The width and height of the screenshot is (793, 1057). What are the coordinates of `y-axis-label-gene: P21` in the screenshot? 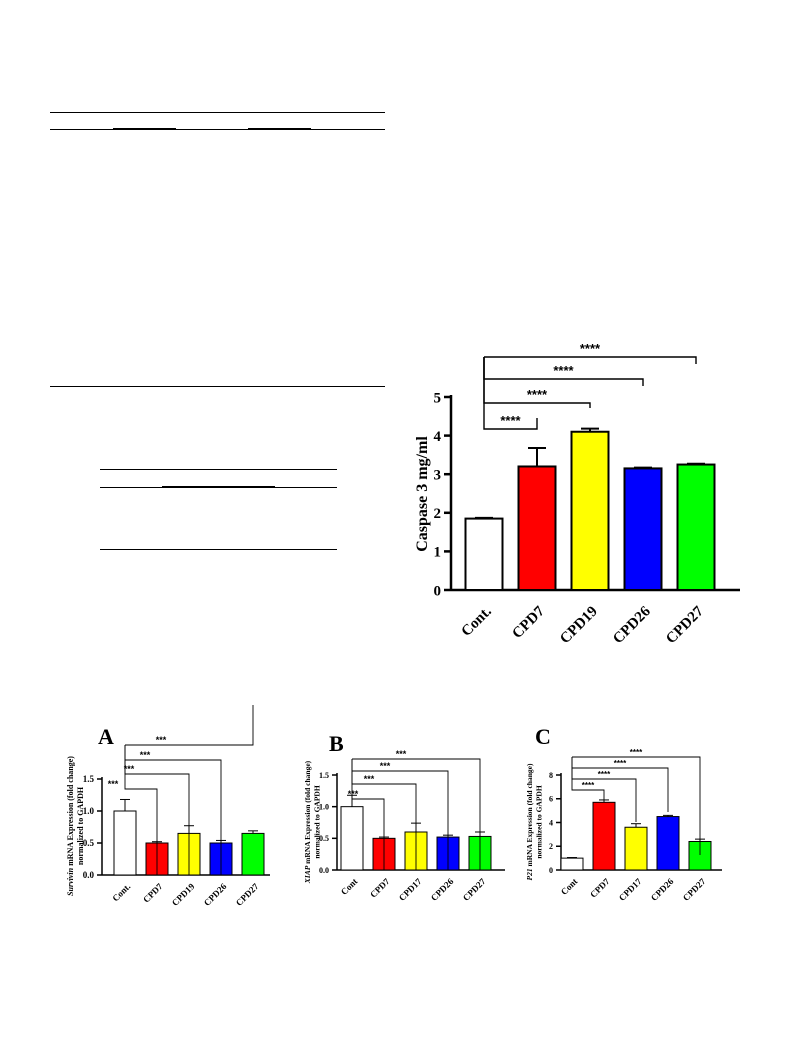 It's located at (529, 874).